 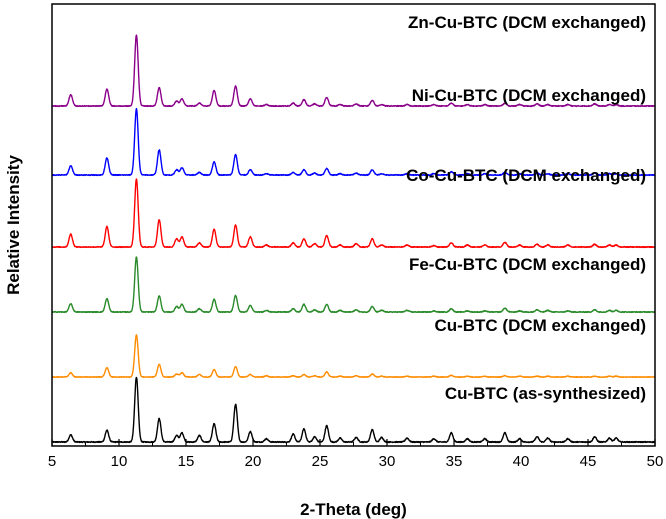 What do you see at coordinates (353, 509) in the screenshot?
I see `x-axis-title: 2-Theta (deg)` at bounding box center [353, 509].